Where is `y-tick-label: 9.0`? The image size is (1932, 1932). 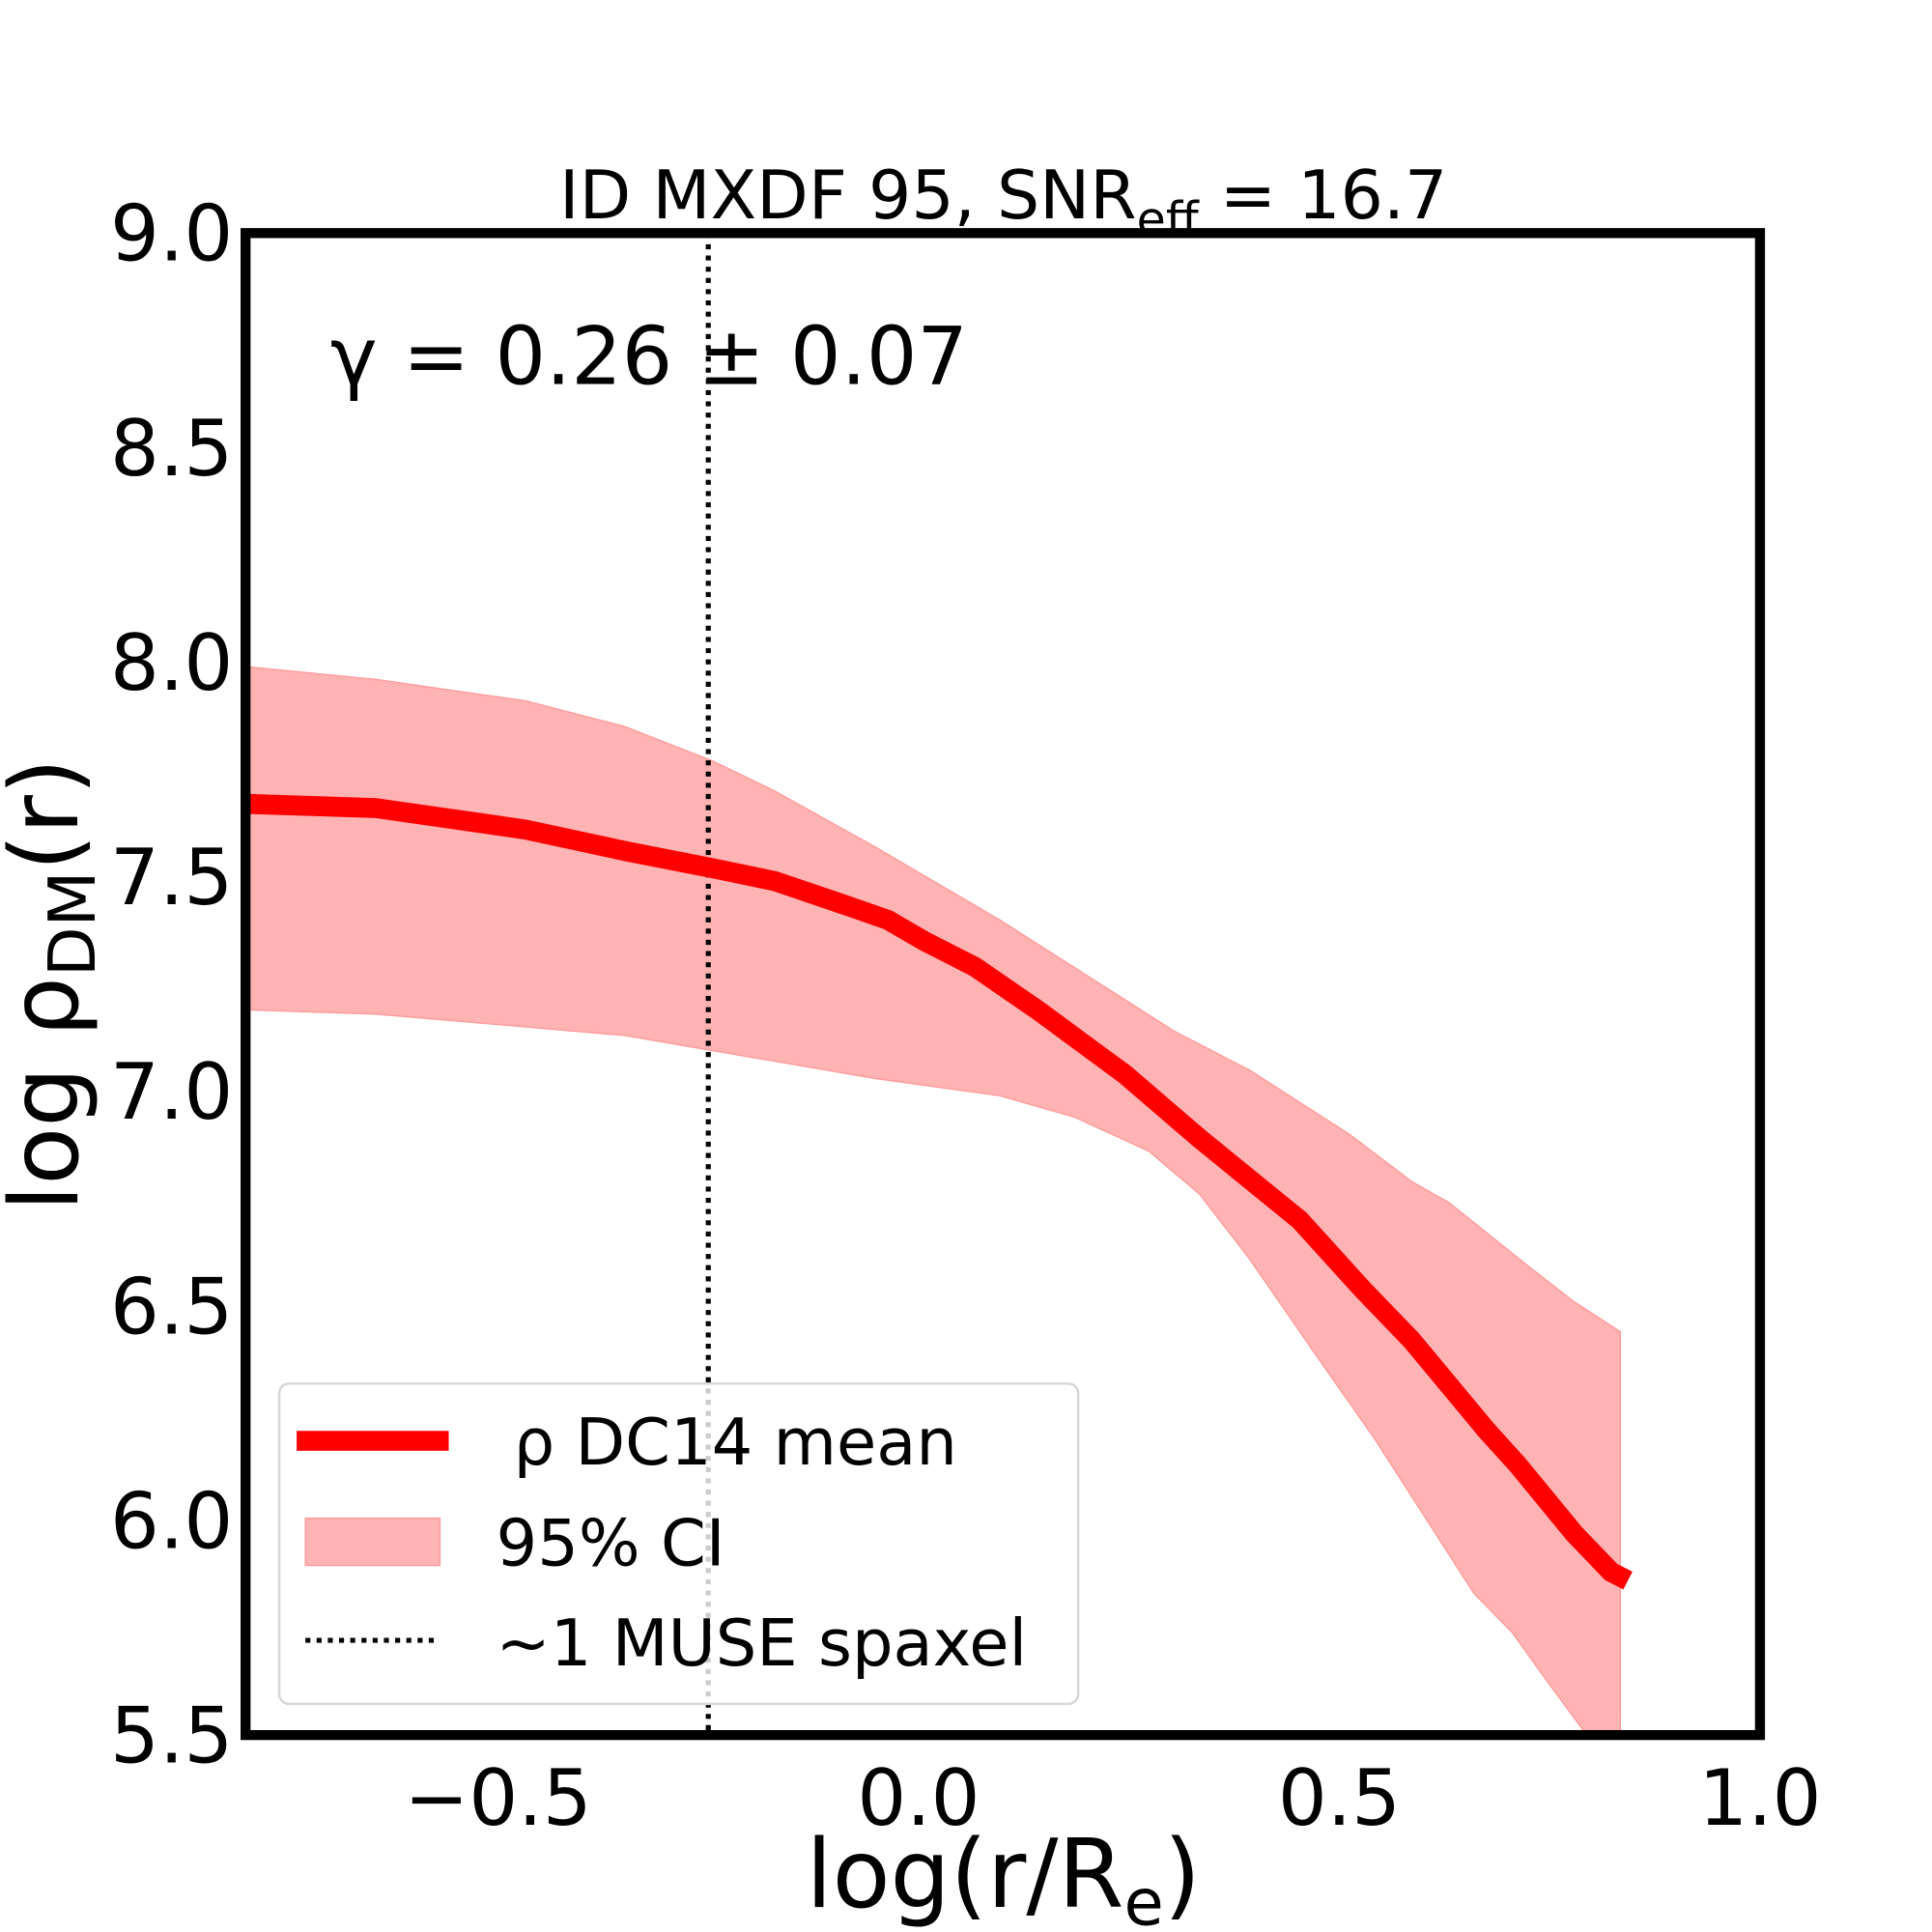
y-tick-label: 9.0 is located at coordinates (171, 234).